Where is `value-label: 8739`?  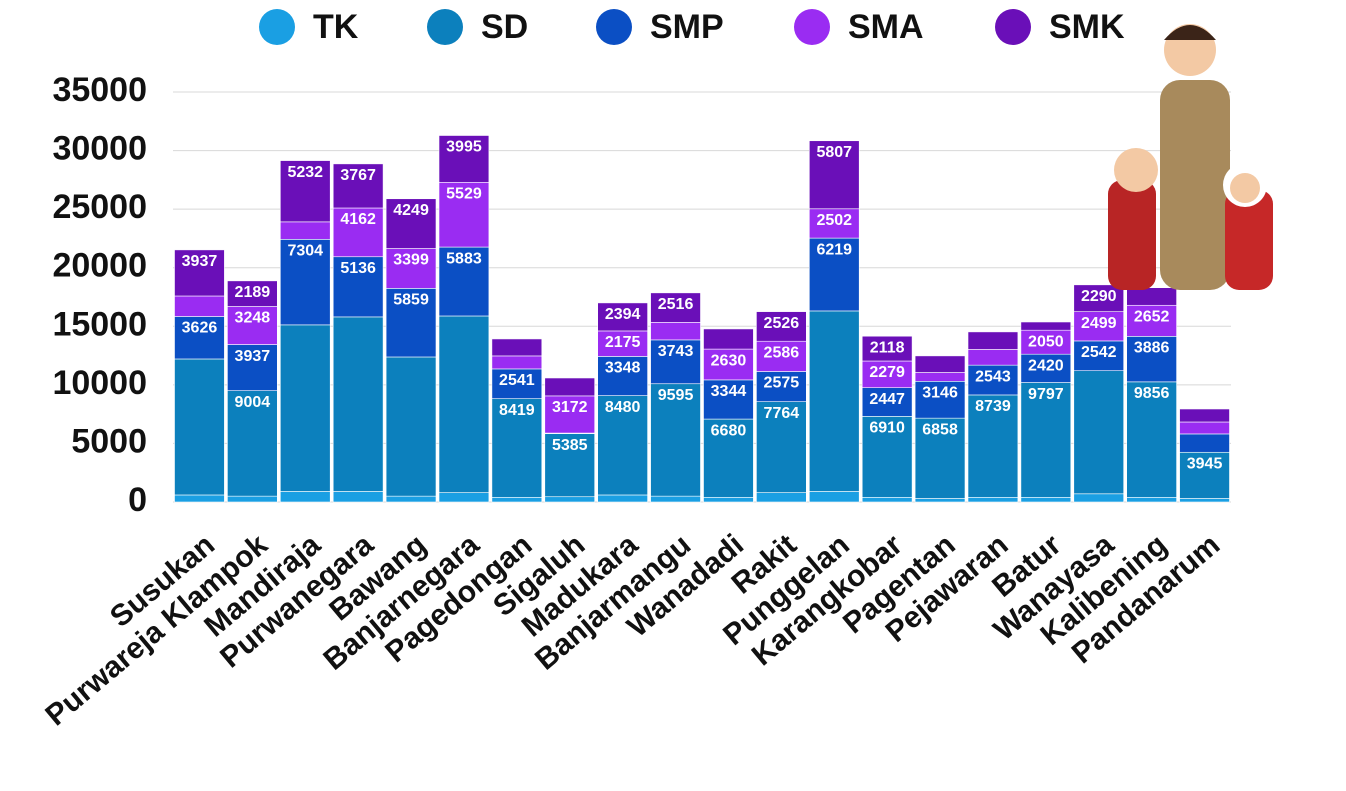
value-label: 8739 is located at coordinates (993, 406).